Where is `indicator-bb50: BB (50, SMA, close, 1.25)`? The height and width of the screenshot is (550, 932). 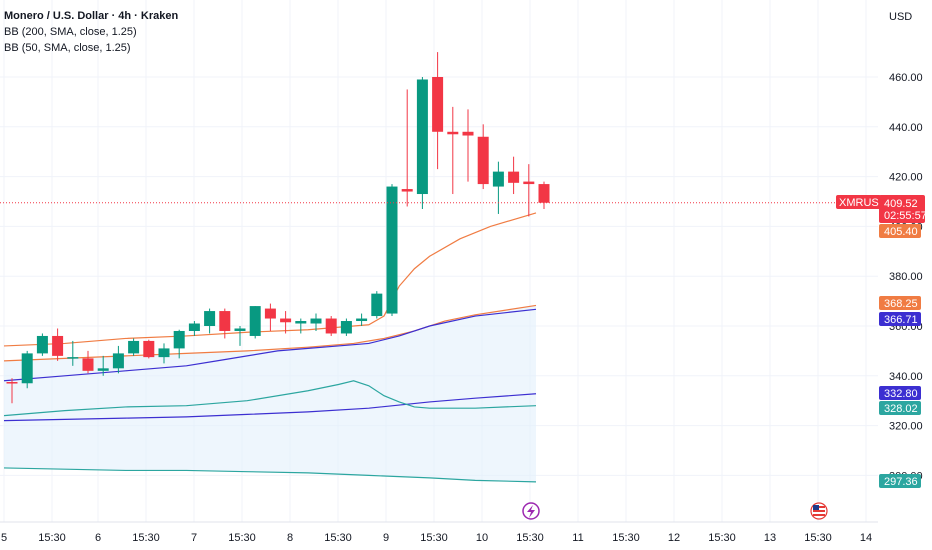 indicator-bb50: BB (50, SMA, close, 1.25) is located at coordinates (67, 48).